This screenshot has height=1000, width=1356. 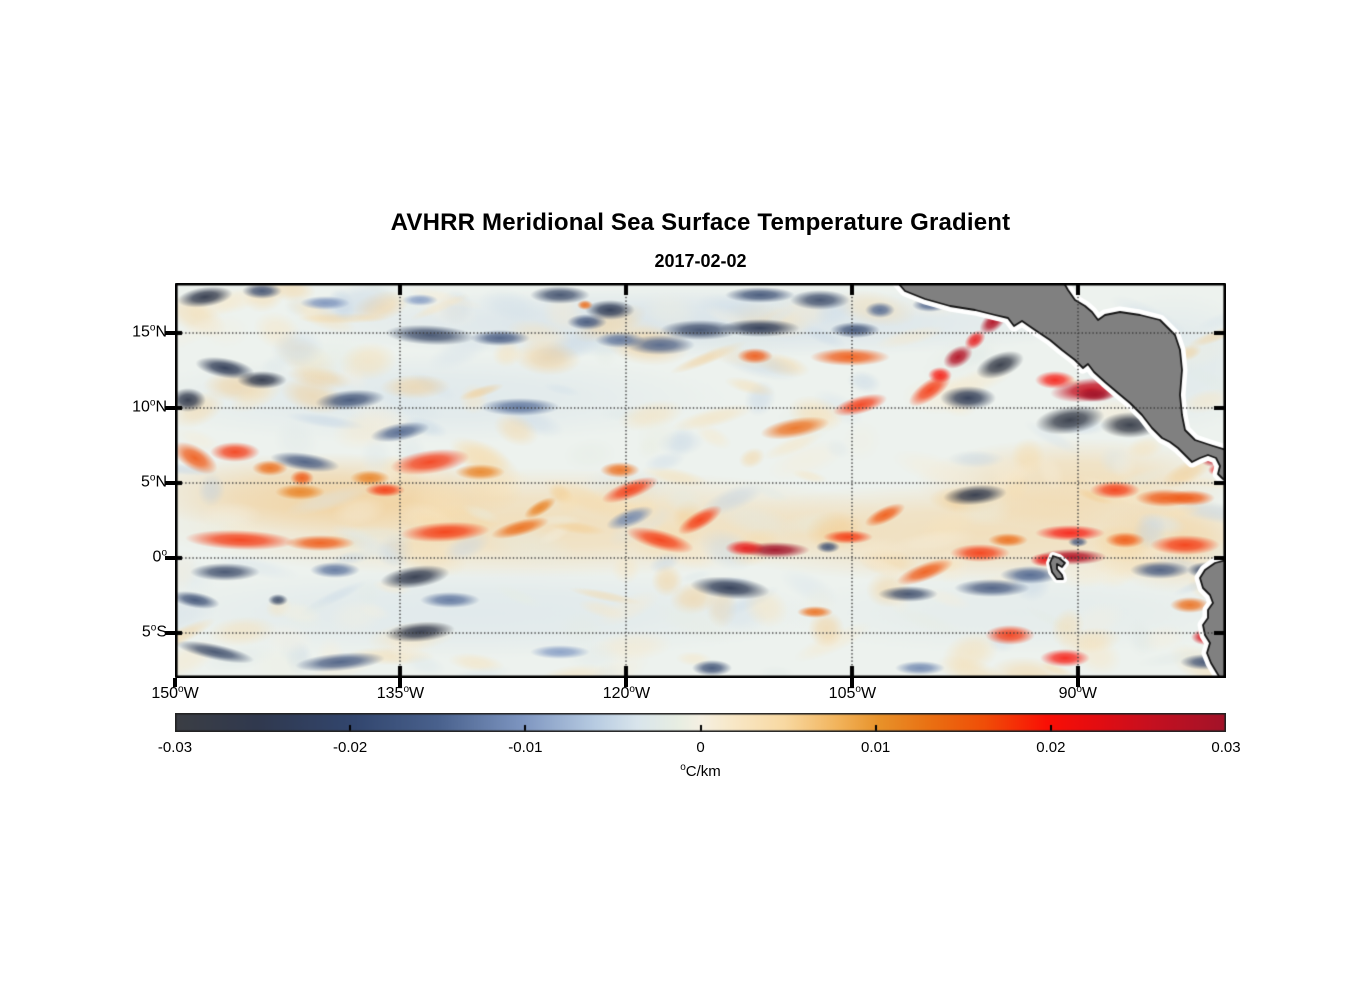 I want to click on lat-tick-label: 5oN, so click(x=153, y=481).